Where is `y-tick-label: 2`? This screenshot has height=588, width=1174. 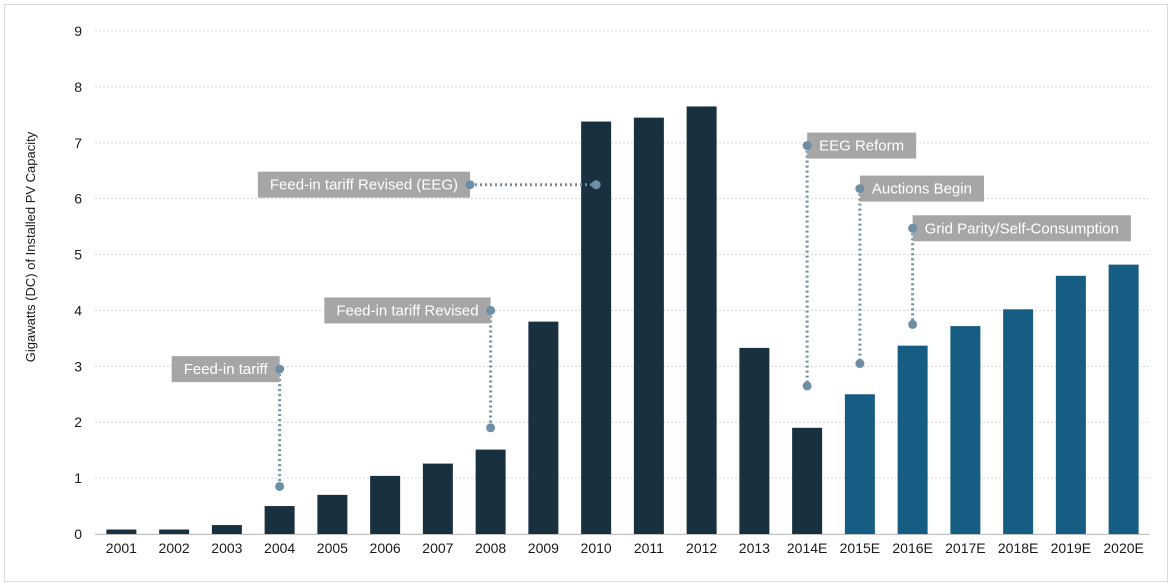
y-tick-label: 2 is located at coordinates (78, 422).